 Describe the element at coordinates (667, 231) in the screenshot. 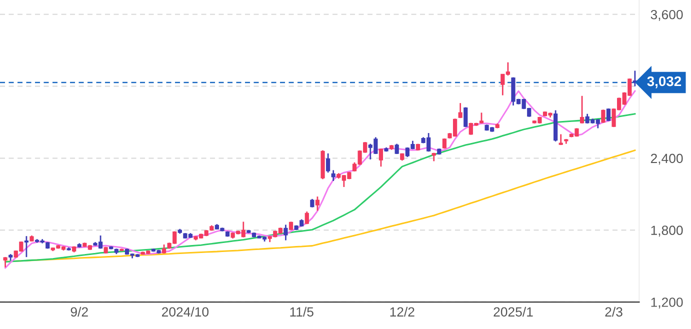

I see `y-tick-label: 1,800` at that location.